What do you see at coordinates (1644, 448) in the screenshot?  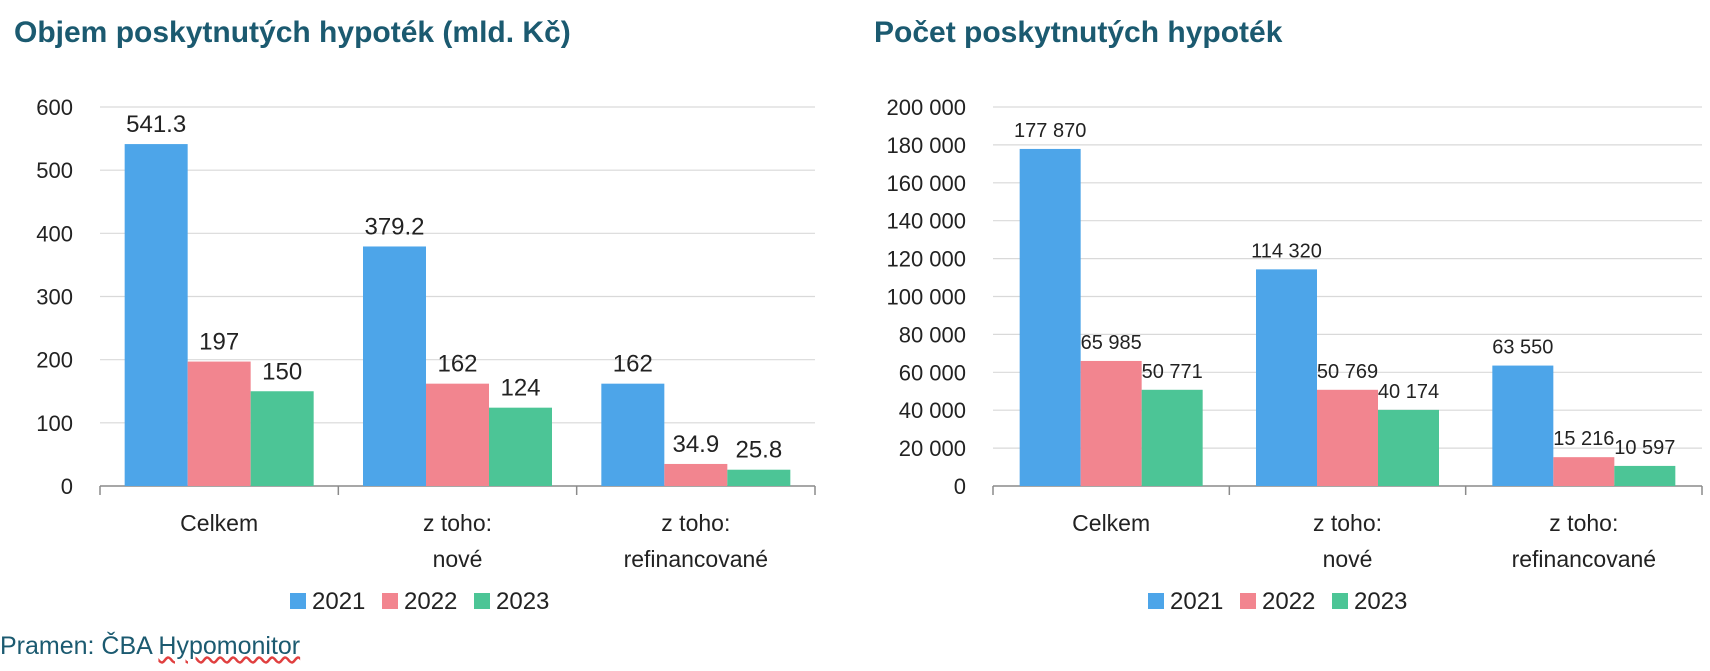 I see `data-label: 10 597` at bounding box center [1644, 448].